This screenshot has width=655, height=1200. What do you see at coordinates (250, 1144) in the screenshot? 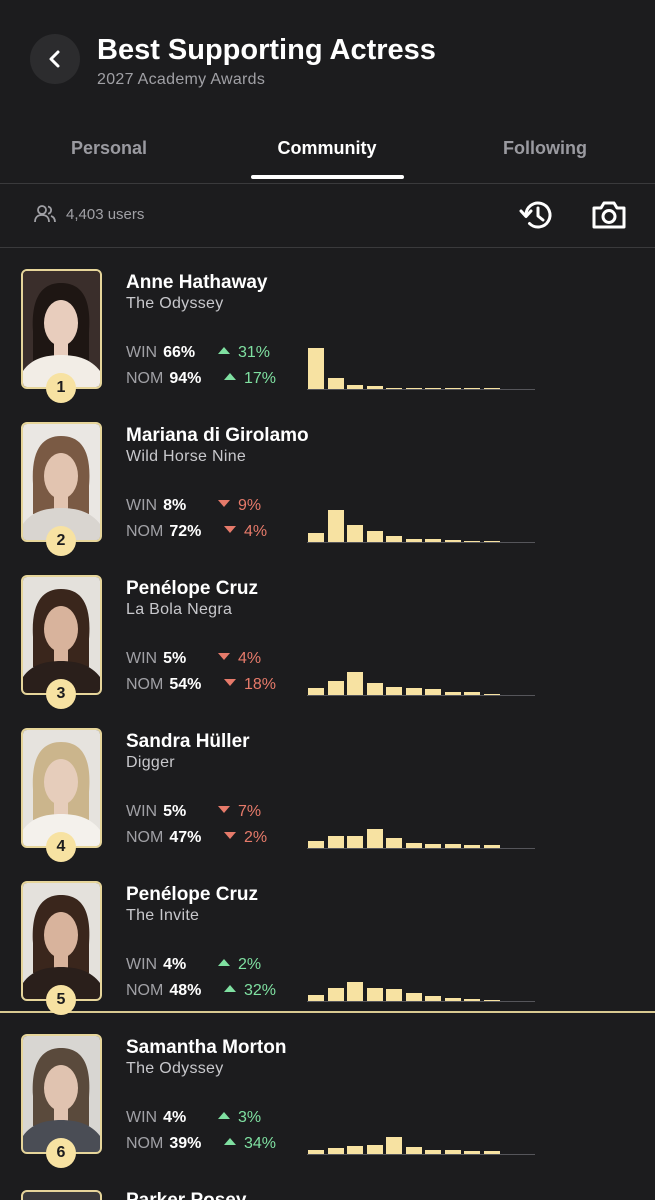
I see `nom-delta: 34%` at bounding box center [250, 1144].